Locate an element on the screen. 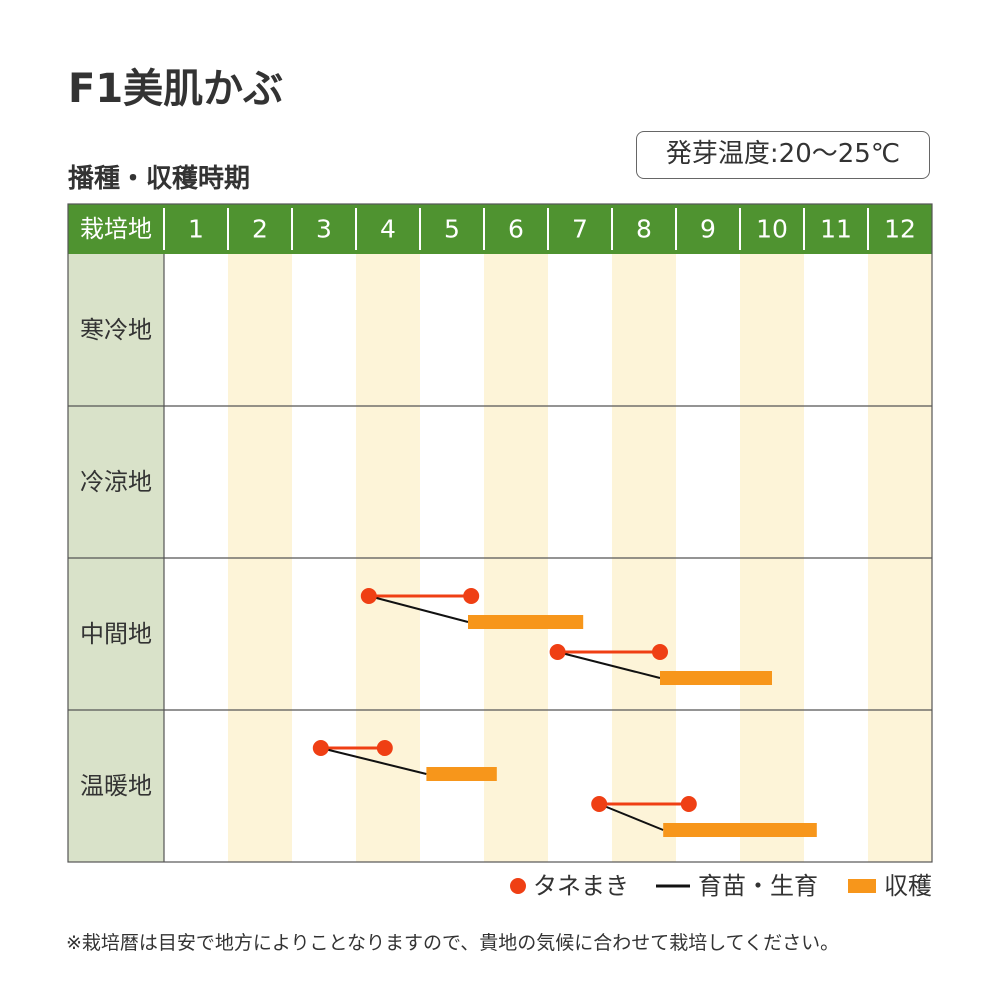  header-bar is located at coordinates (500, 229).